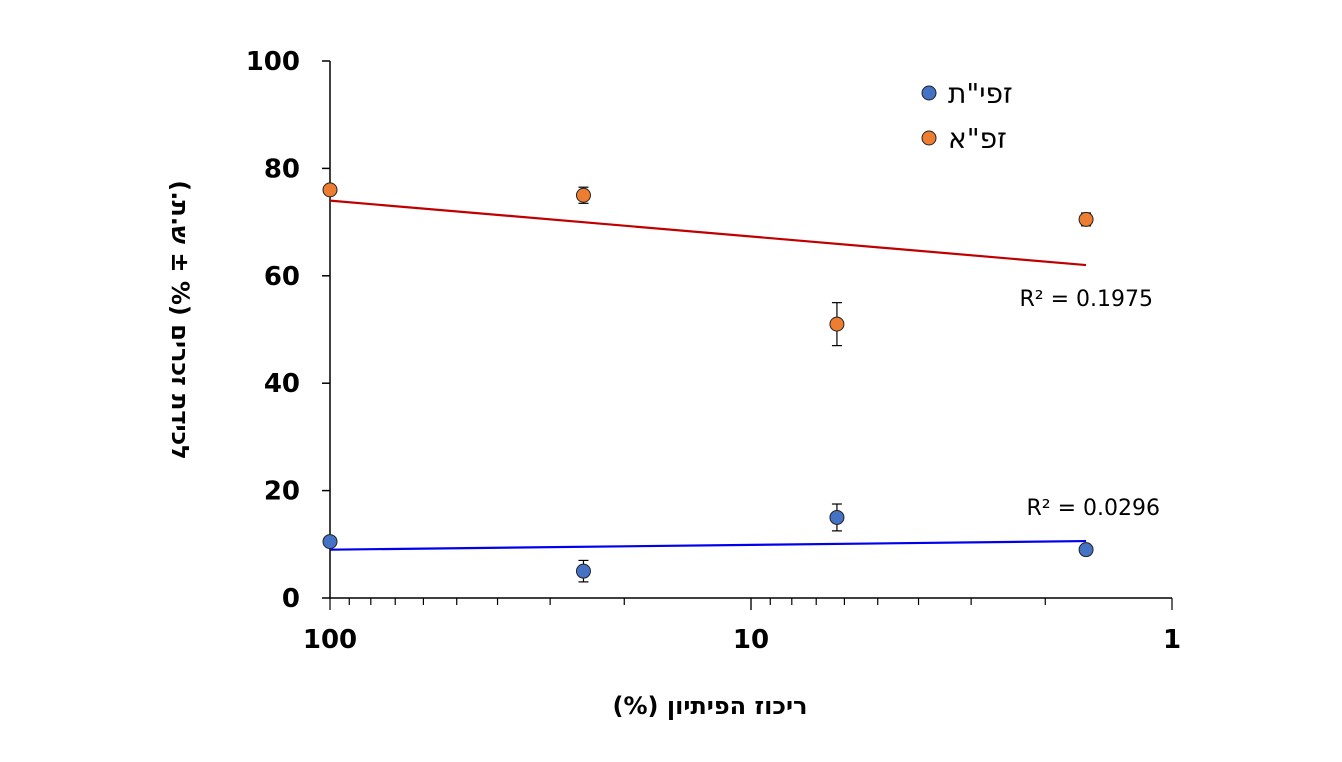 The width and height of the screenshot is (1342, 762). What do you see at coordinates (282, 169) in the screenshot?
I see `y-tick-label: 80` at bounding box center [282, 169].